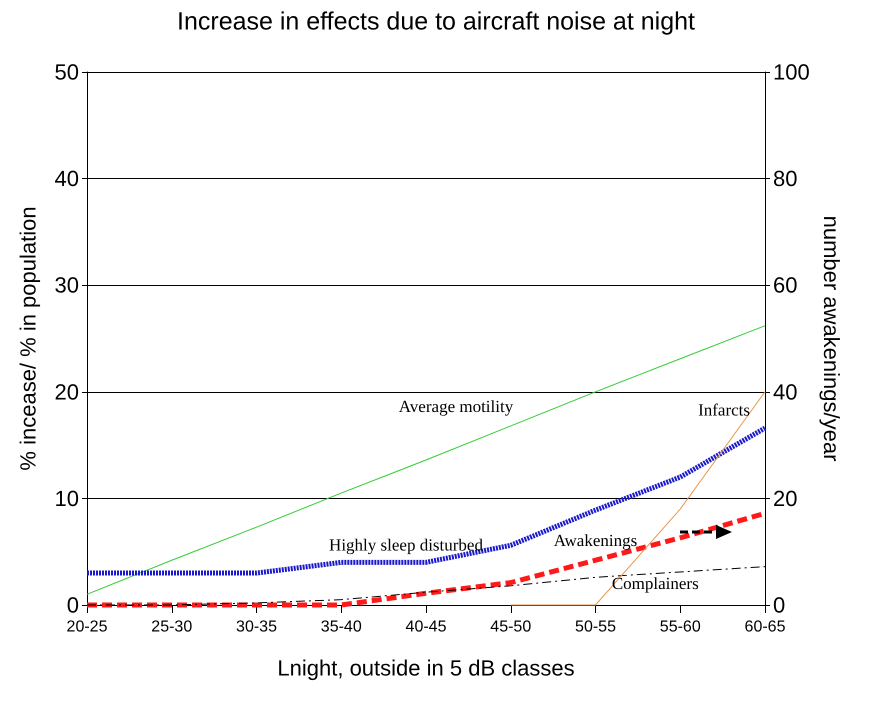 The width and height of the screenshot is (872, 704). I want to click on series-label: Infarcts, so click(724, 410).